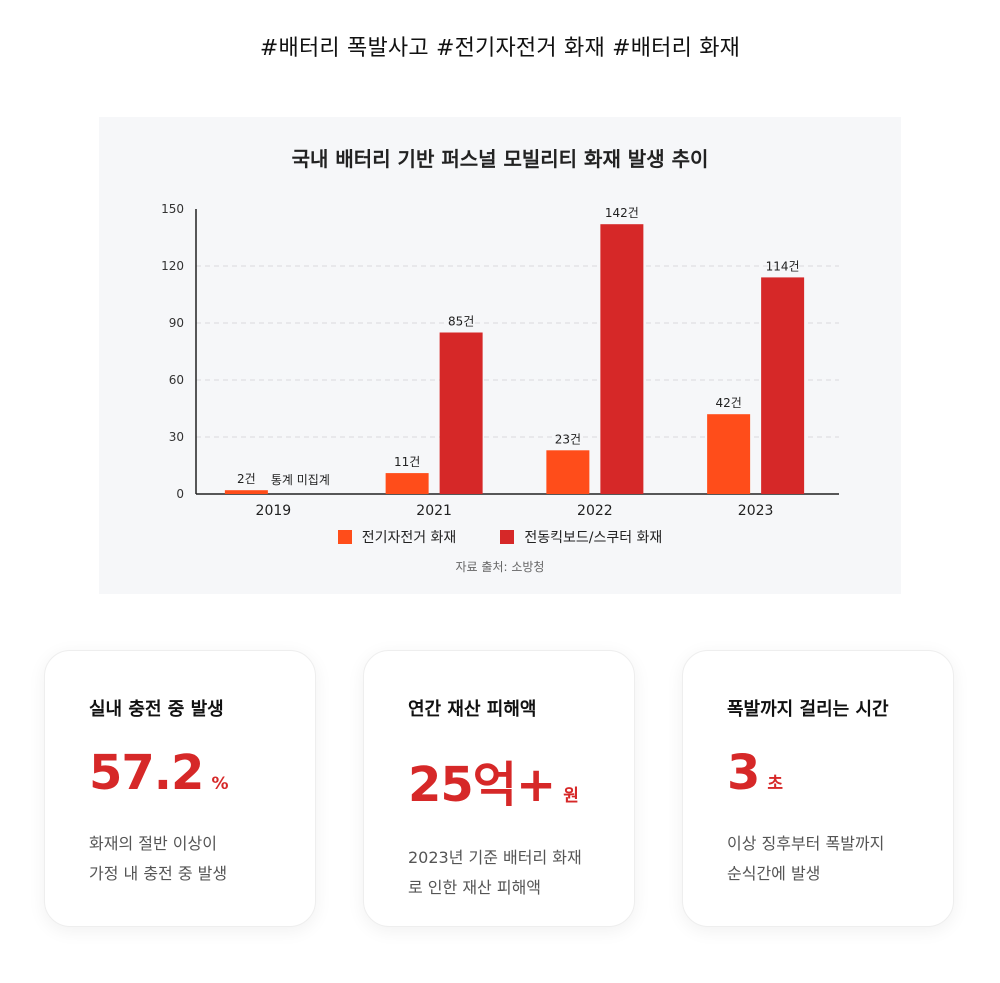 The image size is (1000, 983). What do you see at coordinates (409, 538) in the screenshot?
I see `legend-label-ebike: 전기자전거 화재` at bounding box center [409, 538].